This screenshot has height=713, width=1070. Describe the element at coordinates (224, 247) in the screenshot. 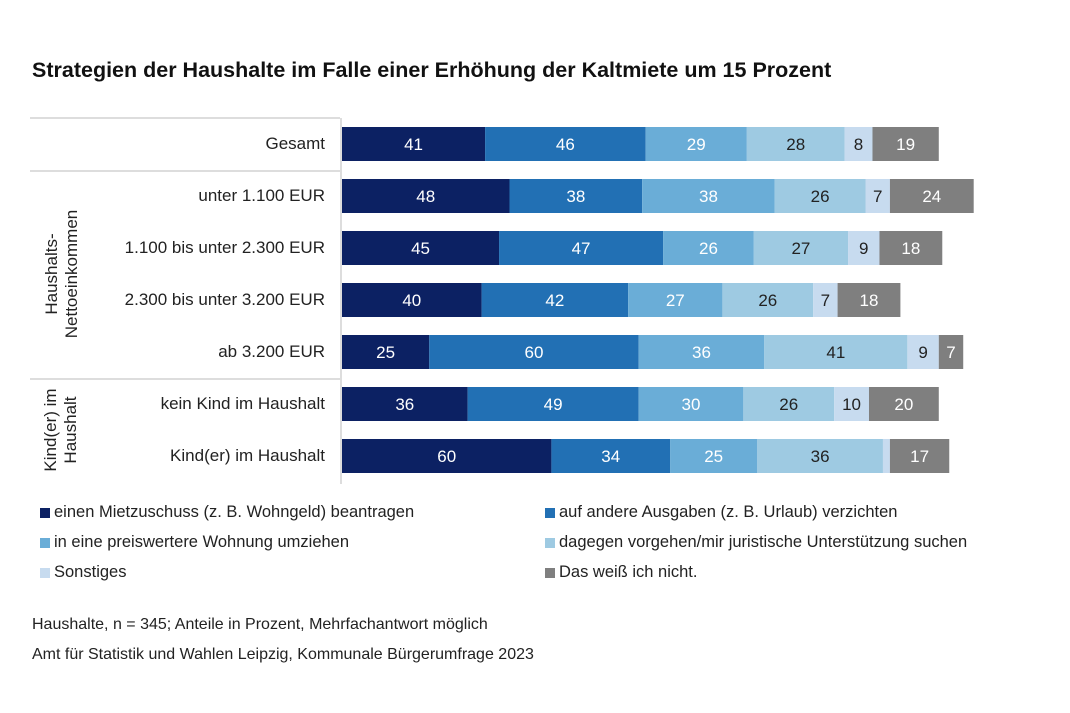

I see `category-label: 1.100 bis unter 2.300 EUR` at that location.